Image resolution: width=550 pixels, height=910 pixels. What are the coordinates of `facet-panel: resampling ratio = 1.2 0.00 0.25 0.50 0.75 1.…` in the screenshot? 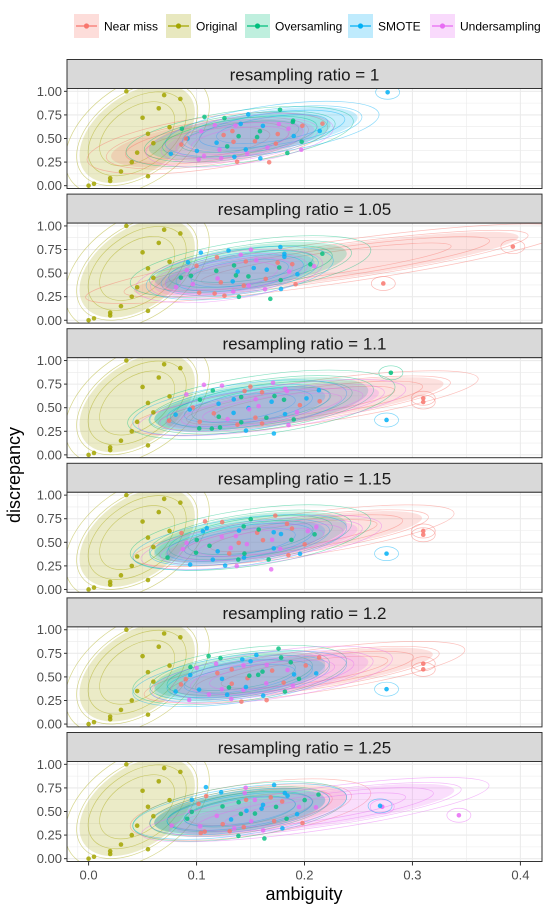 It's located at (290, 664).